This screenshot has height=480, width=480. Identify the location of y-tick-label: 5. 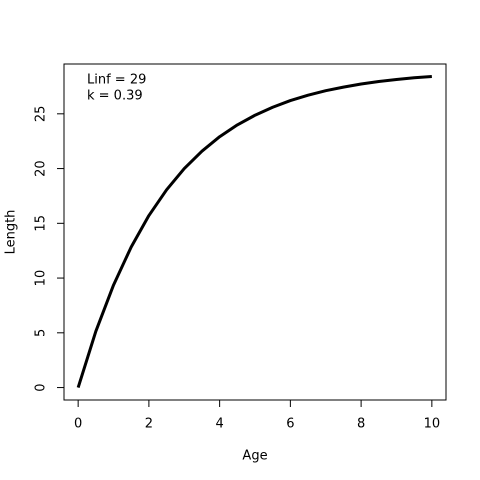
(41, 333).